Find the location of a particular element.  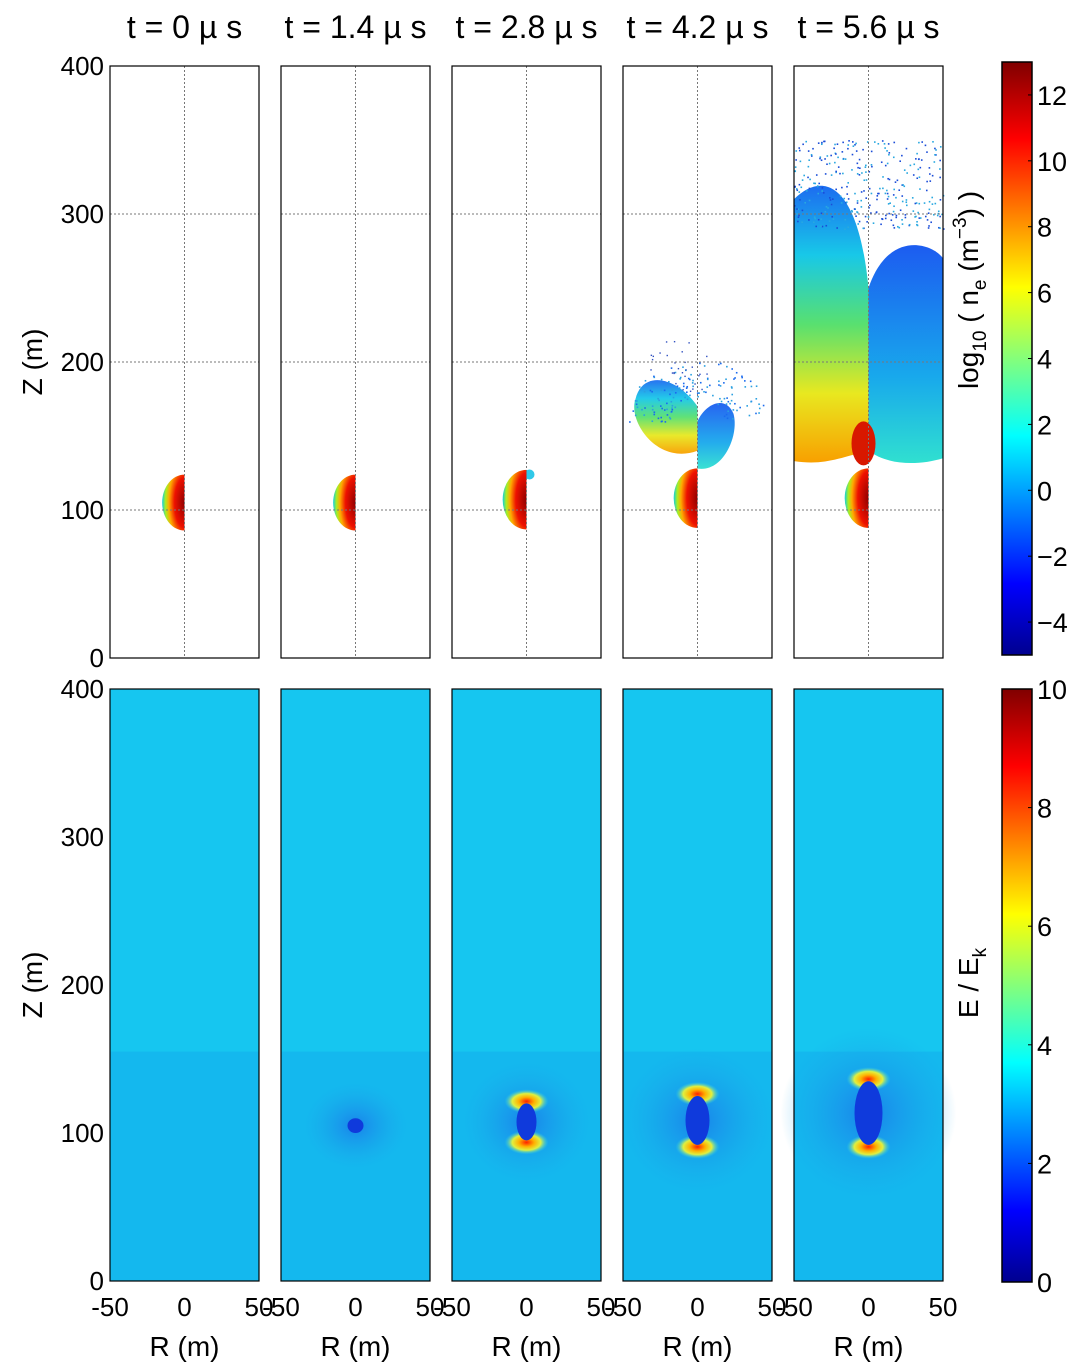

y-tick-label: 300 is located at coordinates (82, 214).